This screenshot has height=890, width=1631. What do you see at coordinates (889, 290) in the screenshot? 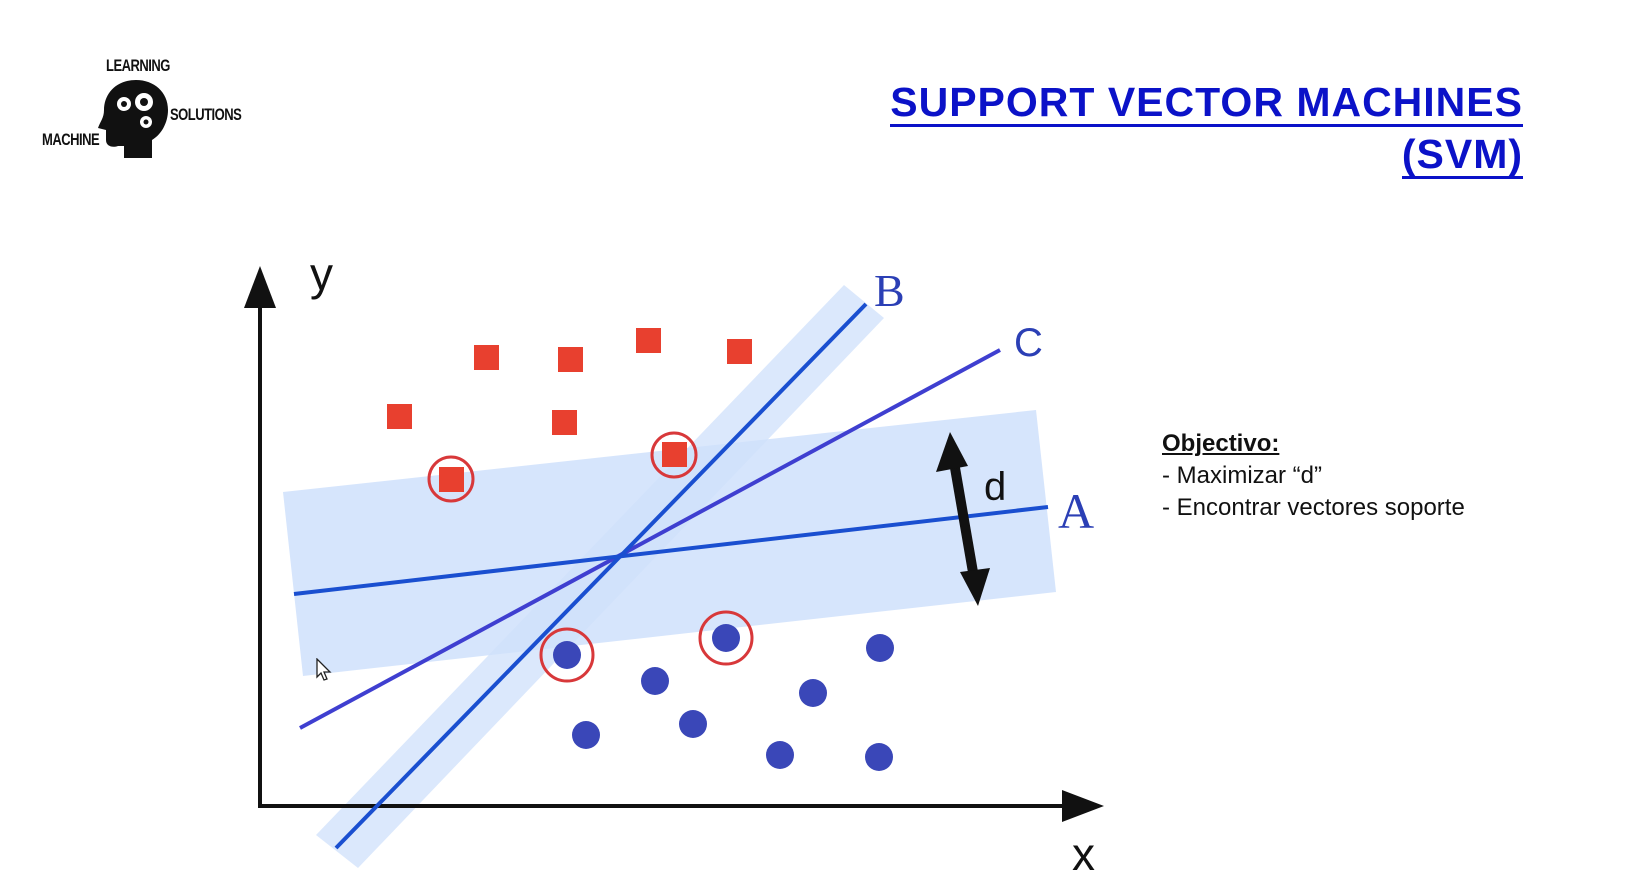
I see `line-b-label: B` at bounding box center [889, 290].